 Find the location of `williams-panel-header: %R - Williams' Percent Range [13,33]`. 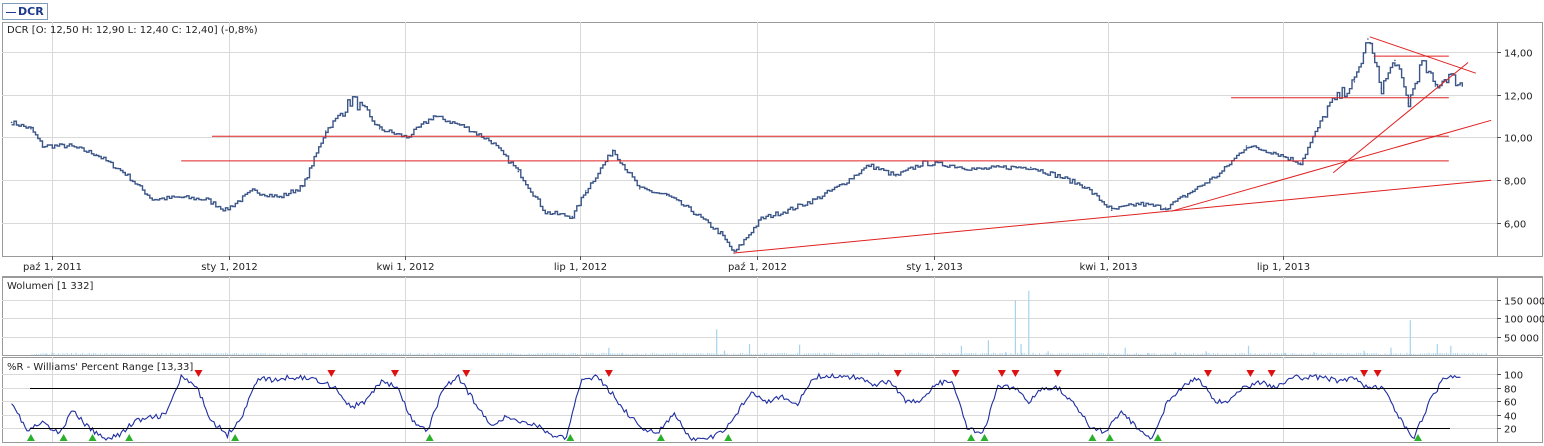

williams-panel-header: %R - Williams' Percent Range [13,33] is located at coordinates (100, 367).